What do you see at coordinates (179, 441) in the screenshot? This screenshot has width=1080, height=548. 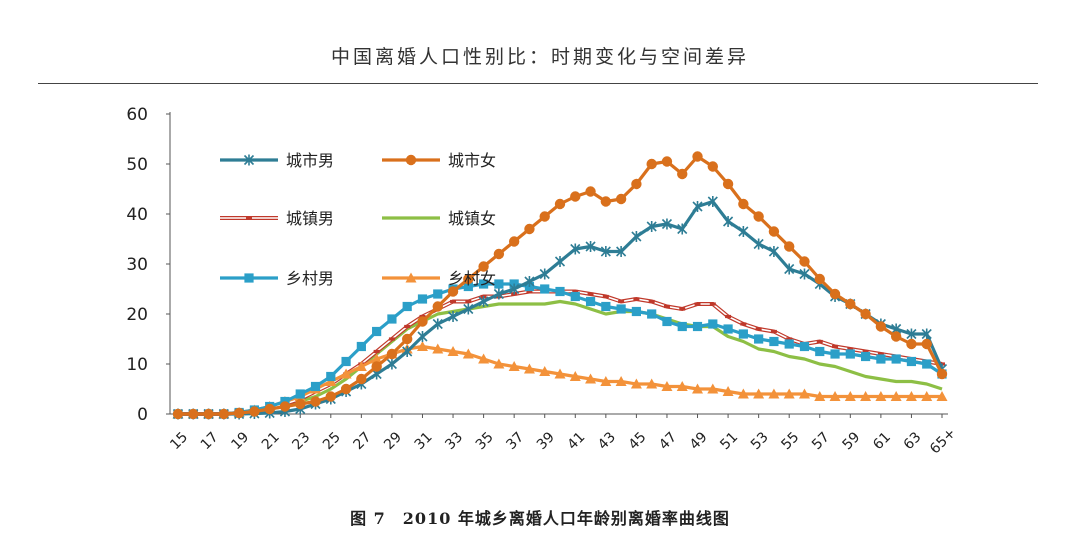 I see `x-tick-label: 15` at bounding box center [179, 441].